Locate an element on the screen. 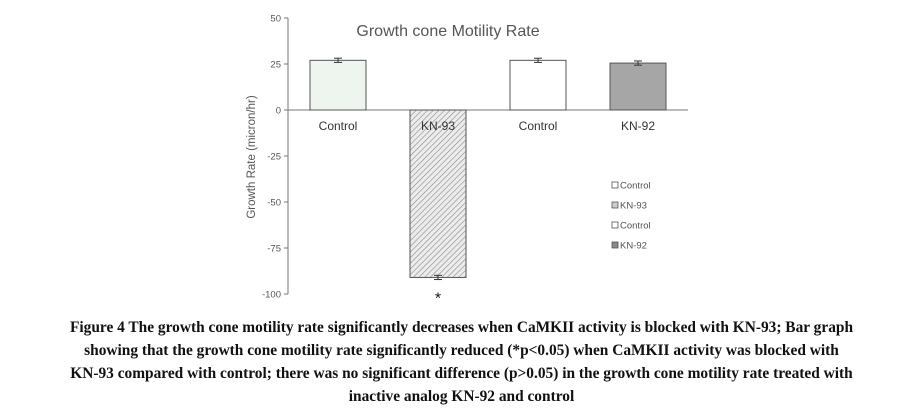  y-tick-label: -25 is located at coordinates (274, 157).